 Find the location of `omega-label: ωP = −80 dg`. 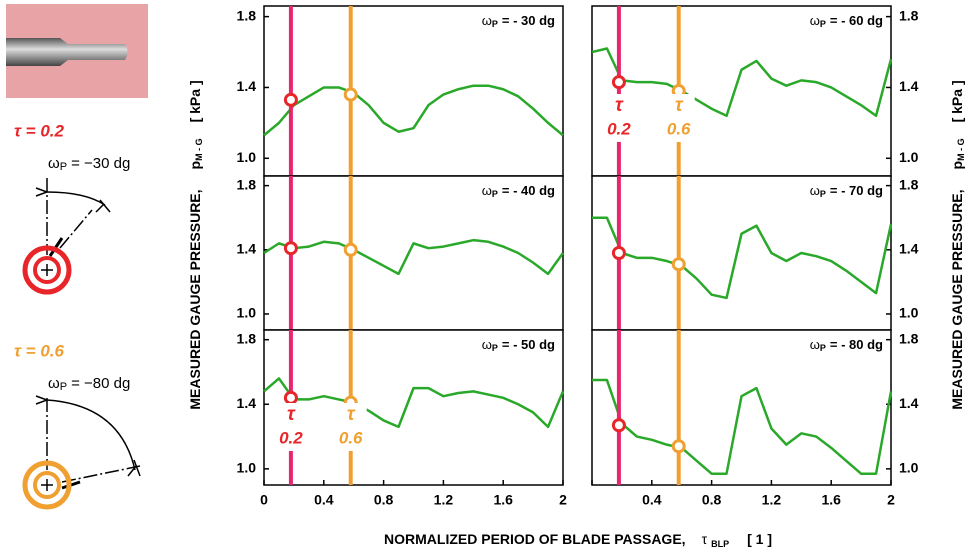

omega-label: ωP = −80 dg is located at coordinates (89, 384).